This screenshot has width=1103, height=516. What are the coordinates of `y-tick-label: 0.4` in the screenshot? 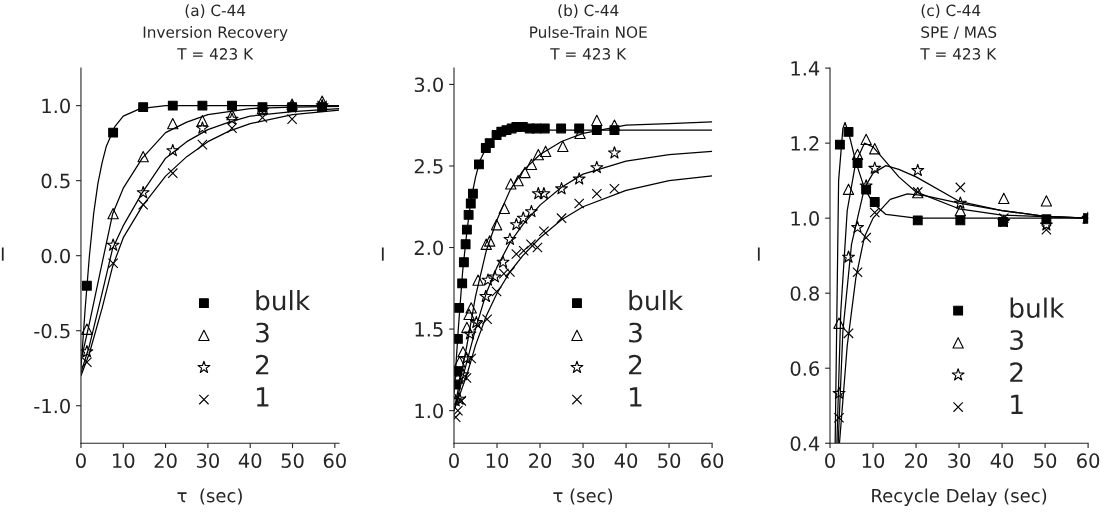 It's located at (805, 443).